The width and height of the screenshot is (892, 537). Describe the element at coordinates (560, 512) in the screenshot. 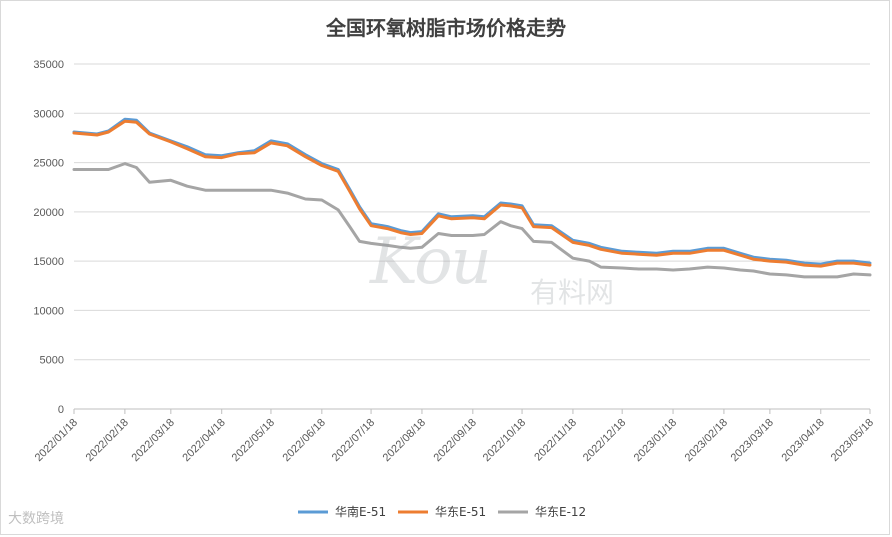

I see `legend-label: 华东E-12` at that location.